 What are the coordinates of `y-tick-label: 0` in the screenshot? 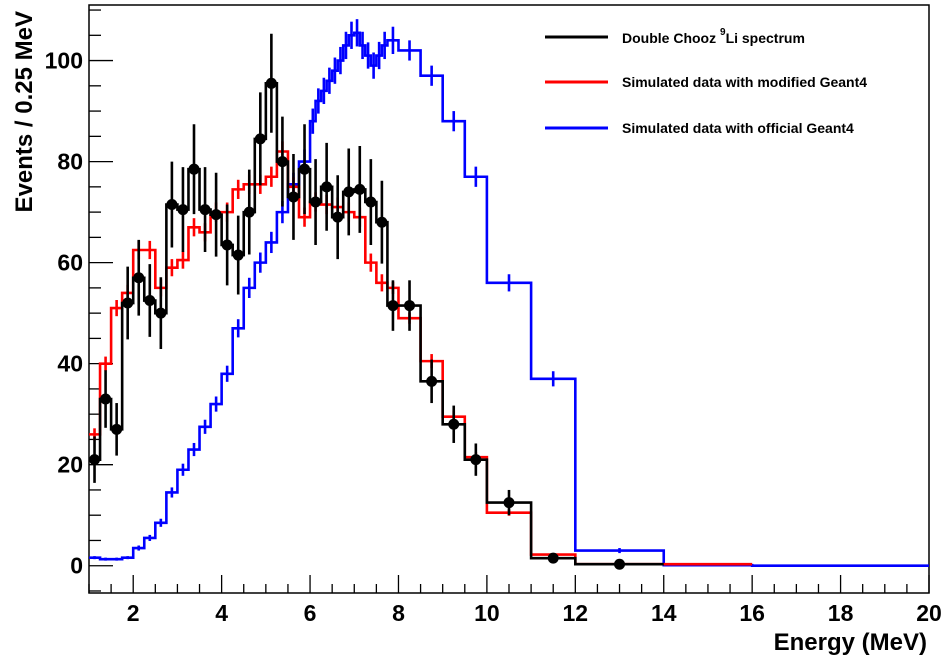 It's located at (76, 566).